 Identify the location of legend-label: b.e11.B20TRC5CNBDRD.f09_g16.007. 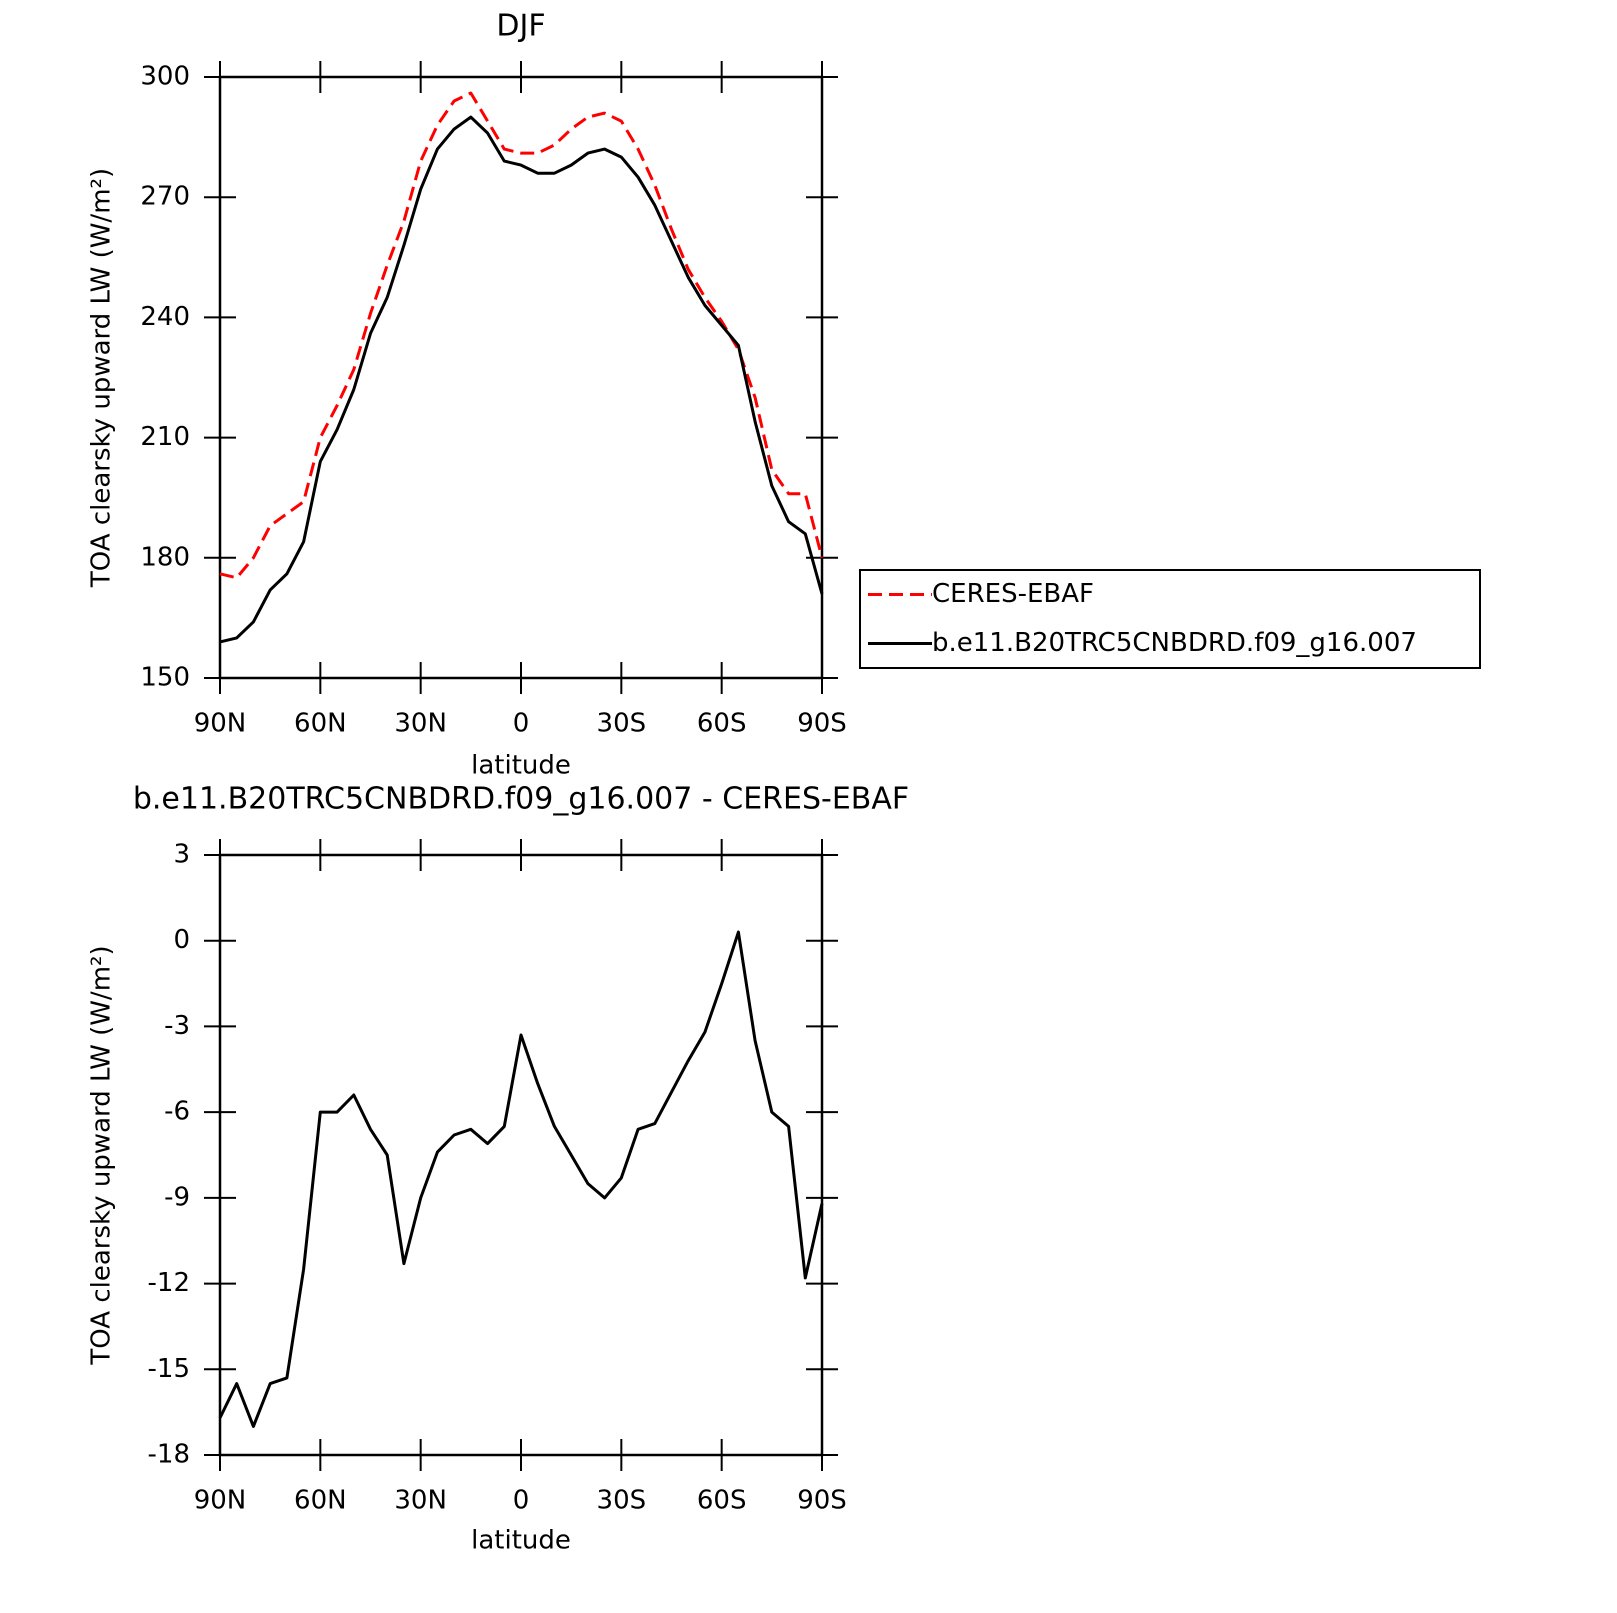
(1174, 643).